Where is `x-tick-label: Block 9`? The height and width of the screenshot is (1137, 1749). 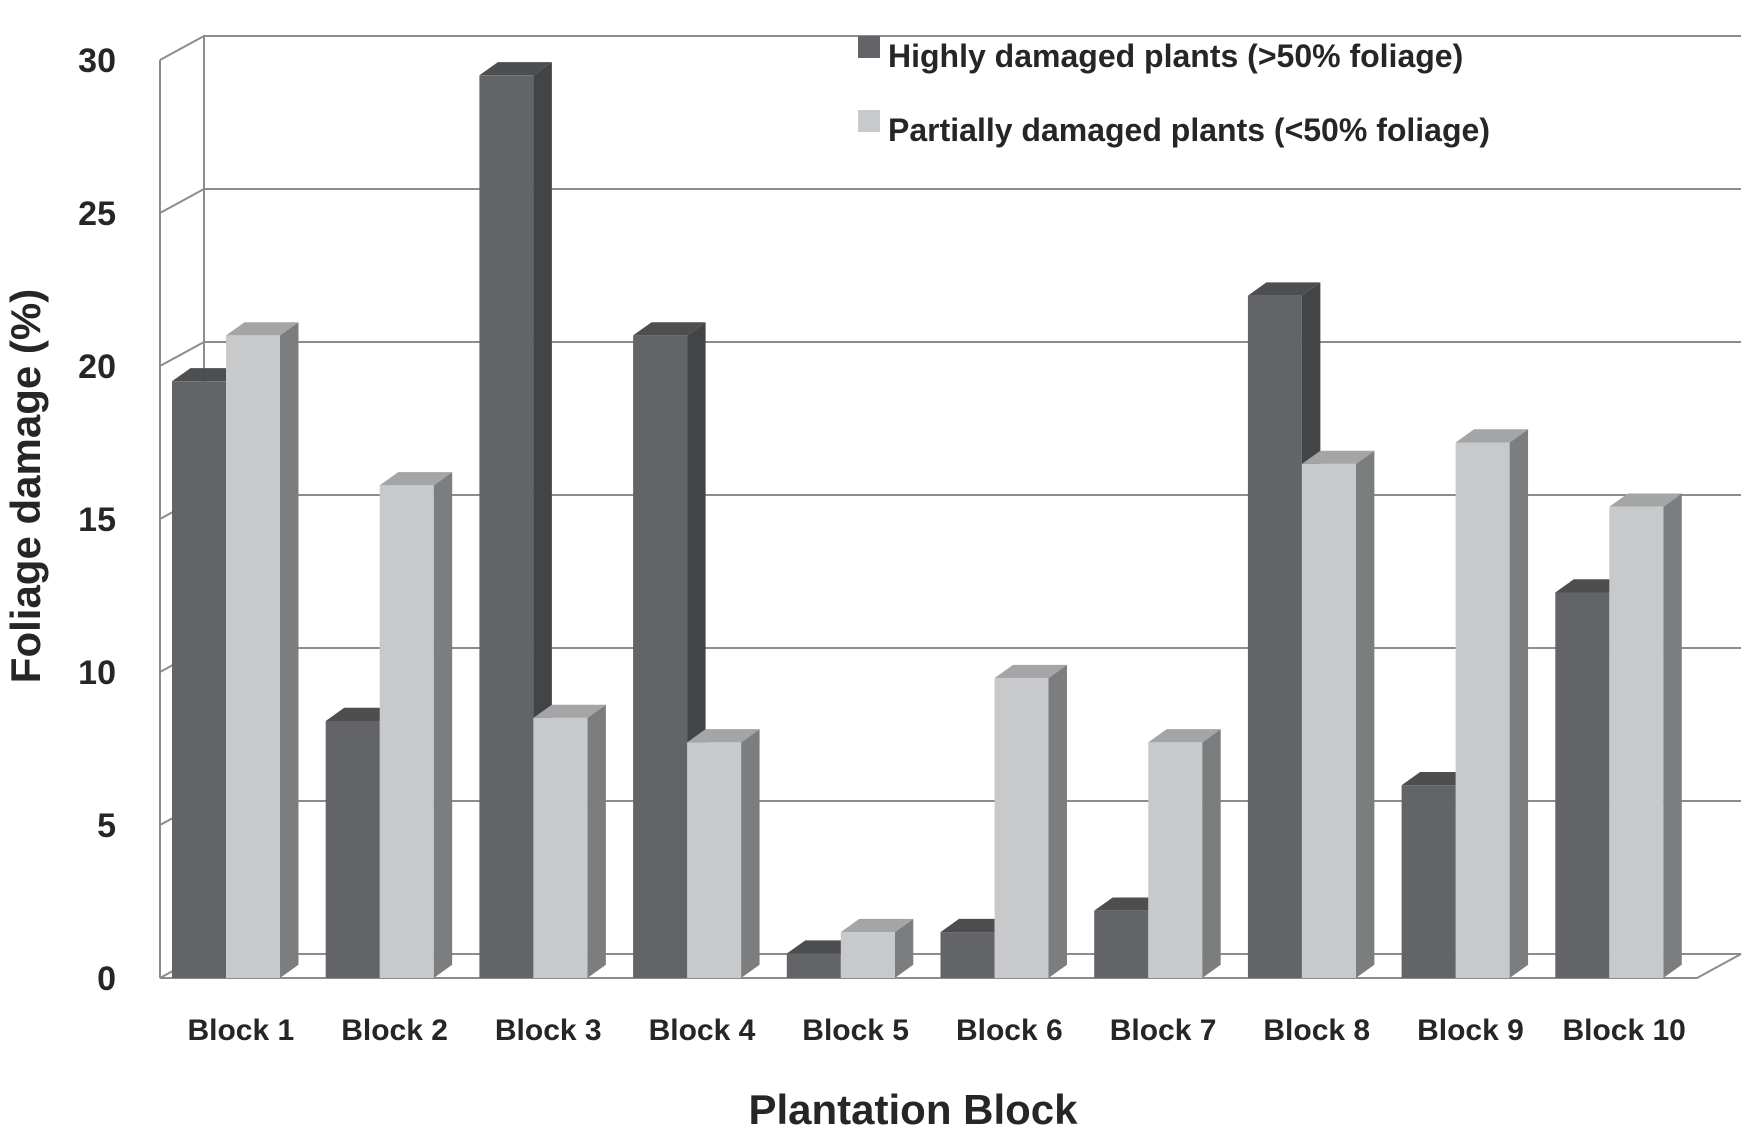
x-tick-label: Block 9 is located at coordinates (1470, 1030).